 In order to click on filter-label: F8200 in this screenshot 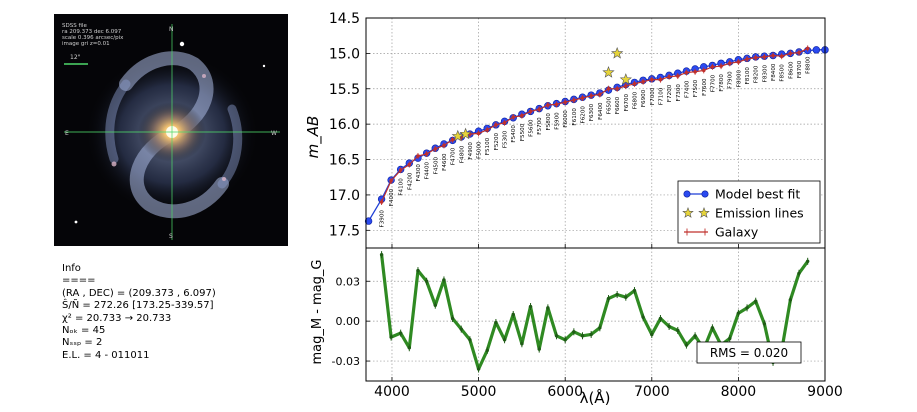, I will do `click(757, 74)`.